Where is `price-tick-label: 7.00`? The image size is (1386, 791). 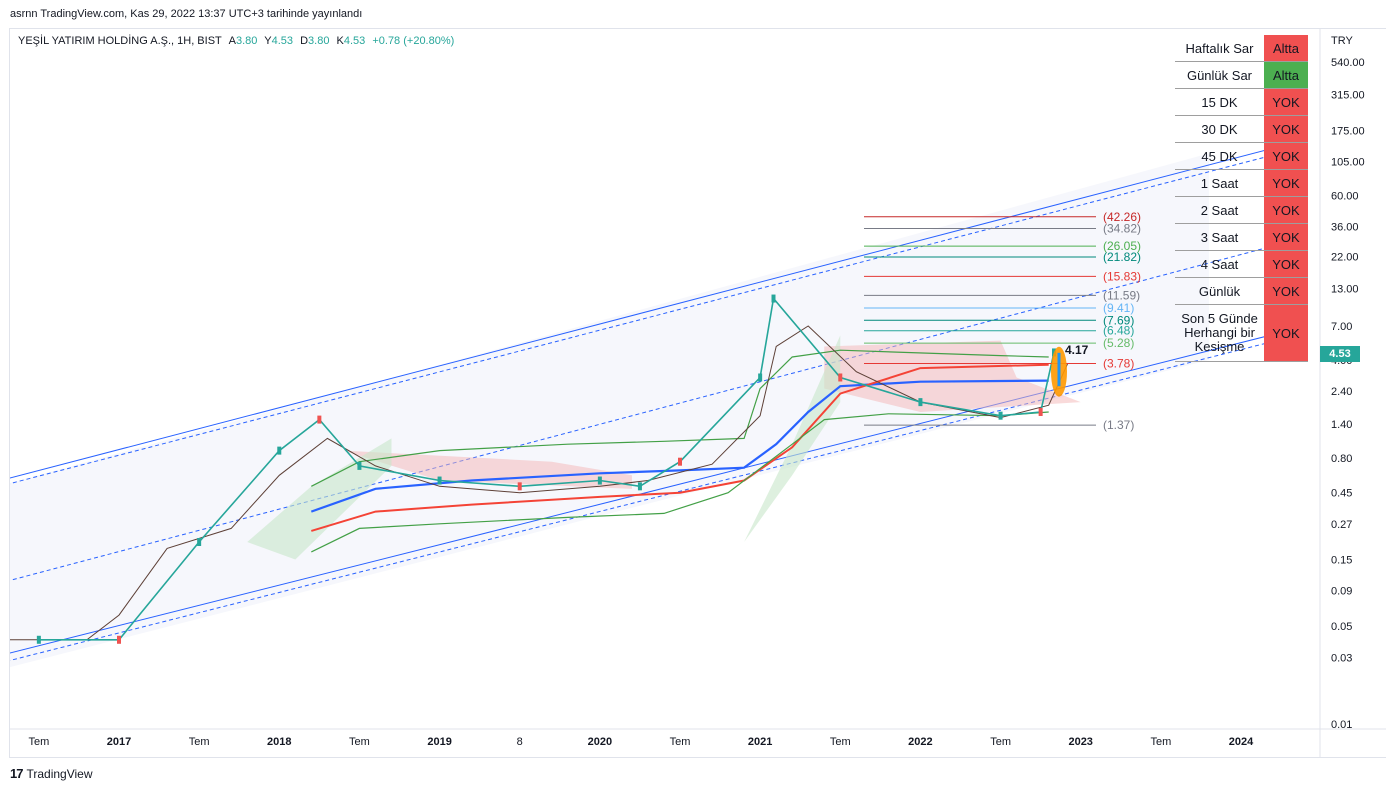
price-tick-label: 7.00 is located at coordinates (1341, 327).